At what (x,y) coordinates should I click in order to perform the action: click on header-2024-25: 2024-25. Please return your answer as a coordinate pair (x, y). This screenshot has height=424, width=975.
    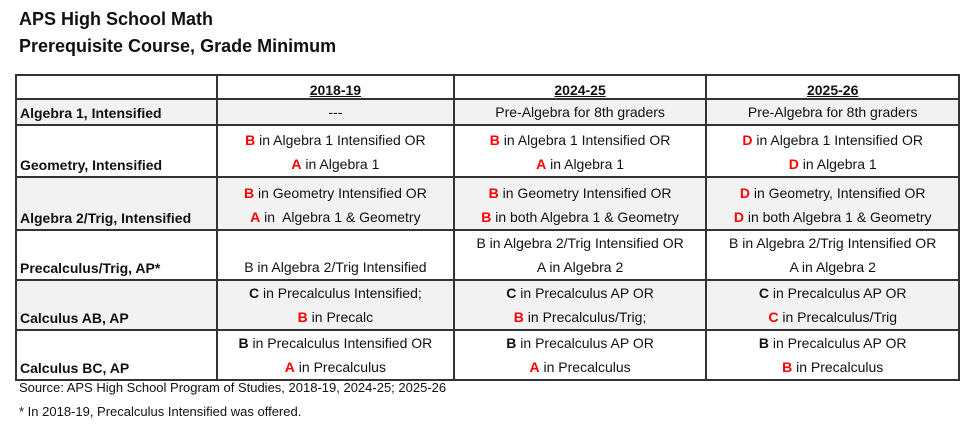
    Looking at the image, I should click on (580, 87).